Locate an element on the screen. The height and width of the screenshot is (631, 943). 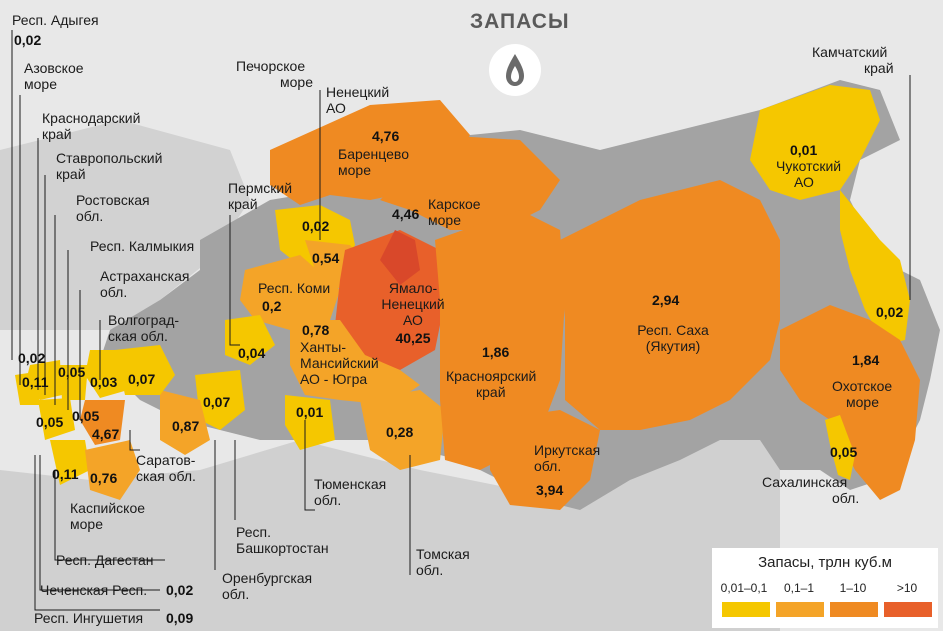
value-rostov: 0,11 is located at coordinates (35, 382).